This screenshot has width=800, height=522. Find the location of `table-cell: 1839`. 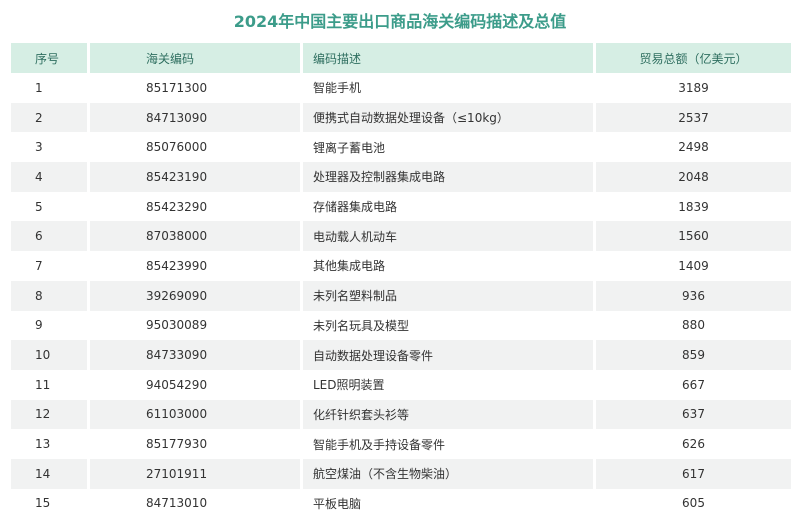

table-cell: 1839 is located at coordinates (693, 206).